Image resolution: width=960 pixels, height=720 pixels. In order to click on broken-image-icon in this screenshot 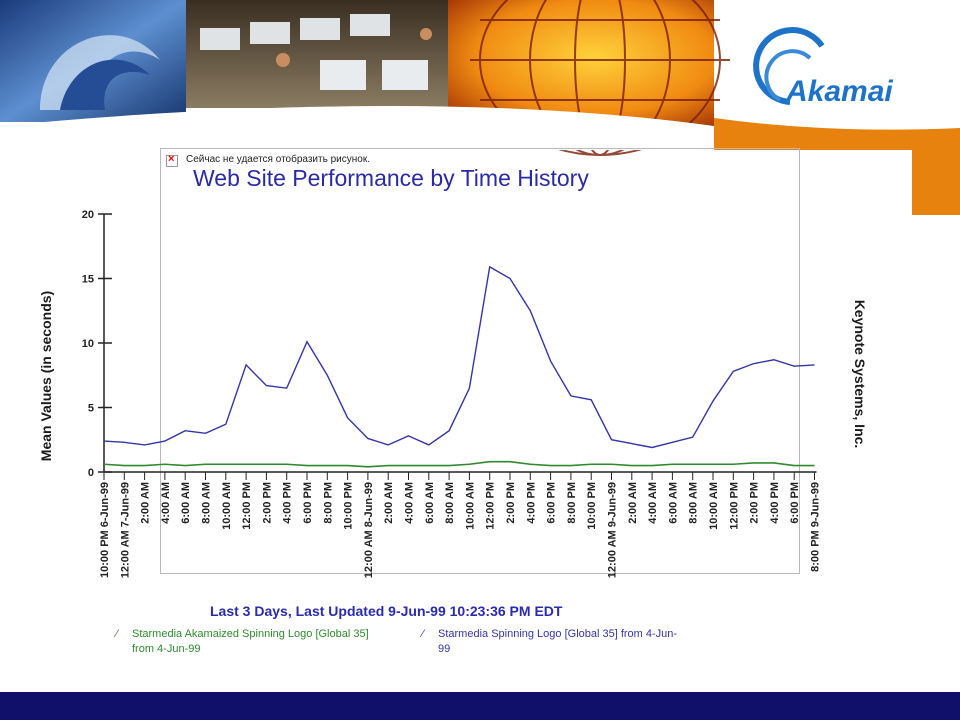, I will do `click(172, 160)`.